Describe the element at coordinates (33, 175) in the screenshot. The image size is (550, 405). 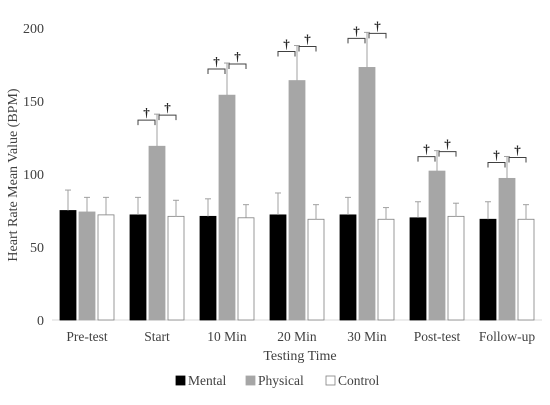
I see `y-tick-label: 100` at that location.